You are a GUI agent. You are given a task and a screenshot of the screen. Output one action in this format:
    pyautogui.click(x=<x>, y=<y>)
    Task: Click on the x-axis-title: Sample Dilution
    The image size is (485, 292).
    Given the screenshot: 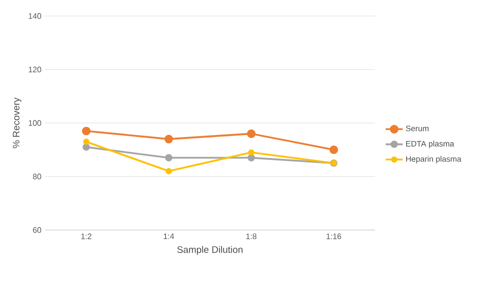 What is the action you would take?
    pyautogui.click(x=210, y=250)
    